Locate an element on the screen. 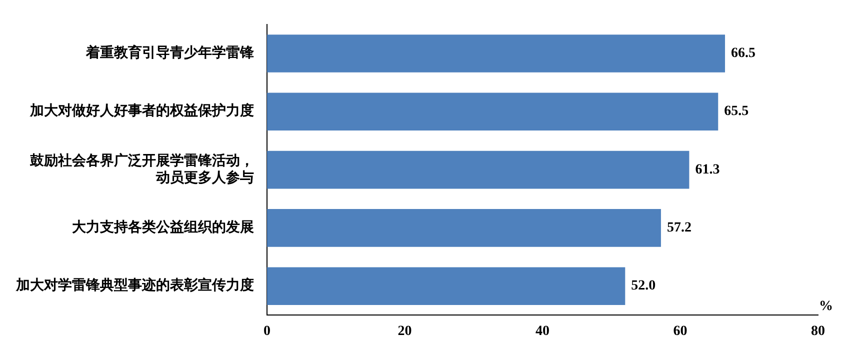 The image size is (841, 349). y-tick-label: 鼓励社会各界广泛开展学雷锋活动，动员更多人参与 is located at coordinates (141, 169).